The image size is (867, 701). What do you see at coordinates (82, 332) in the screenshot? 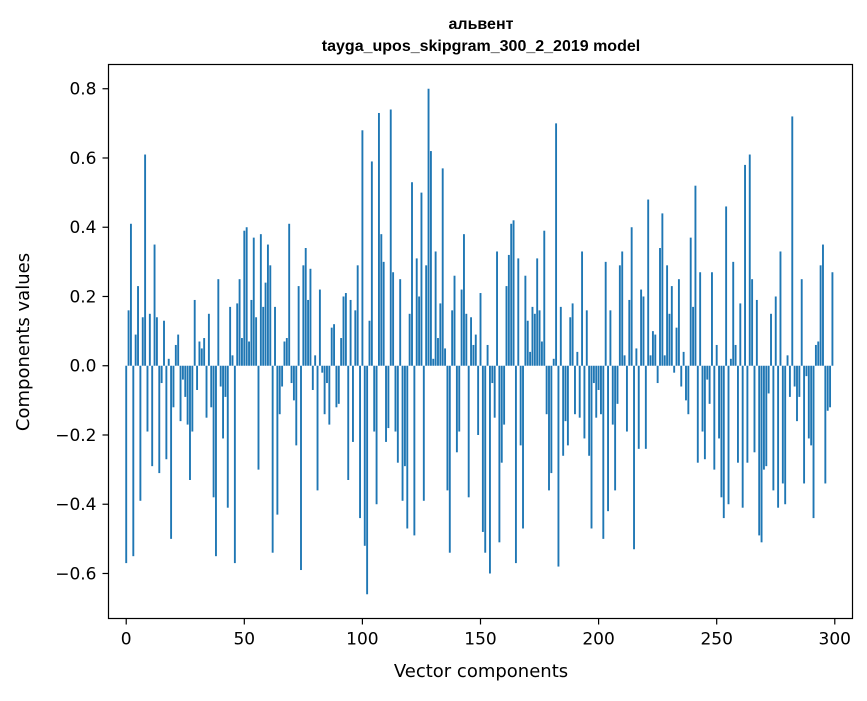
I see `y-axis-ticks: −0.6 −0.4 −0.2 0.0 0.2 0.4 0.6 0.8` at bounding box center [82, 332].